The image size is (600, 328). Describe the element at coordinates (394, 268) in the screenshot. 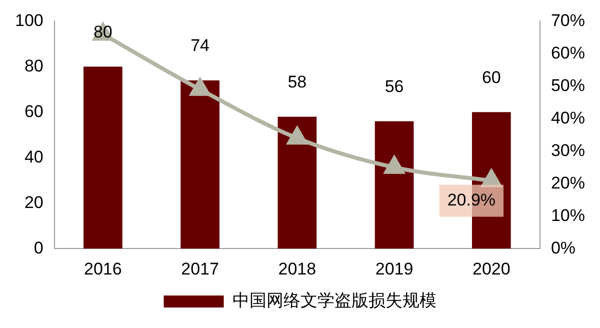

I see `x-tick-label: 2019` at that location.